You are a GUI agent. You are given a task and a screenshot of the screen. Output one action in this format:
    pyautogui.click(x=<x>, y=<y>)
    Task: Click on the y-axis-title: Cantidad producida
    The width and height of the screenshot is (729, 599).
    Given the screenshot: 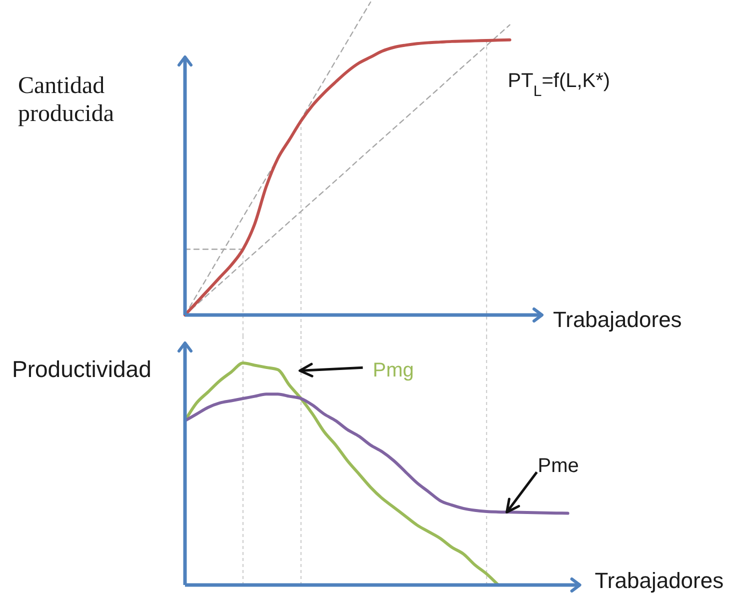 What is the action you would take?
    pyautogui.click(x=66, y=100)
    